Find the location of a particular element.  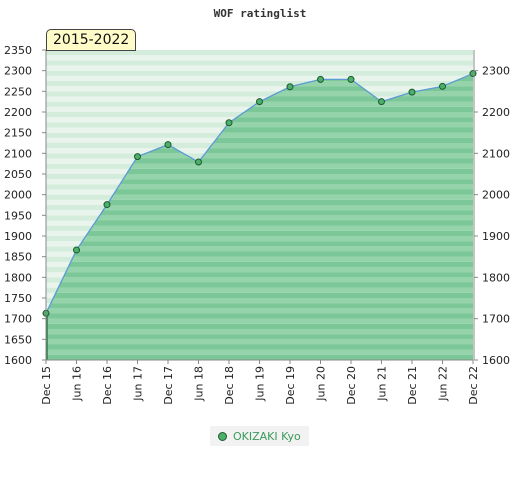

left-tick-label: 2150 is located at coordinates (18, 133).